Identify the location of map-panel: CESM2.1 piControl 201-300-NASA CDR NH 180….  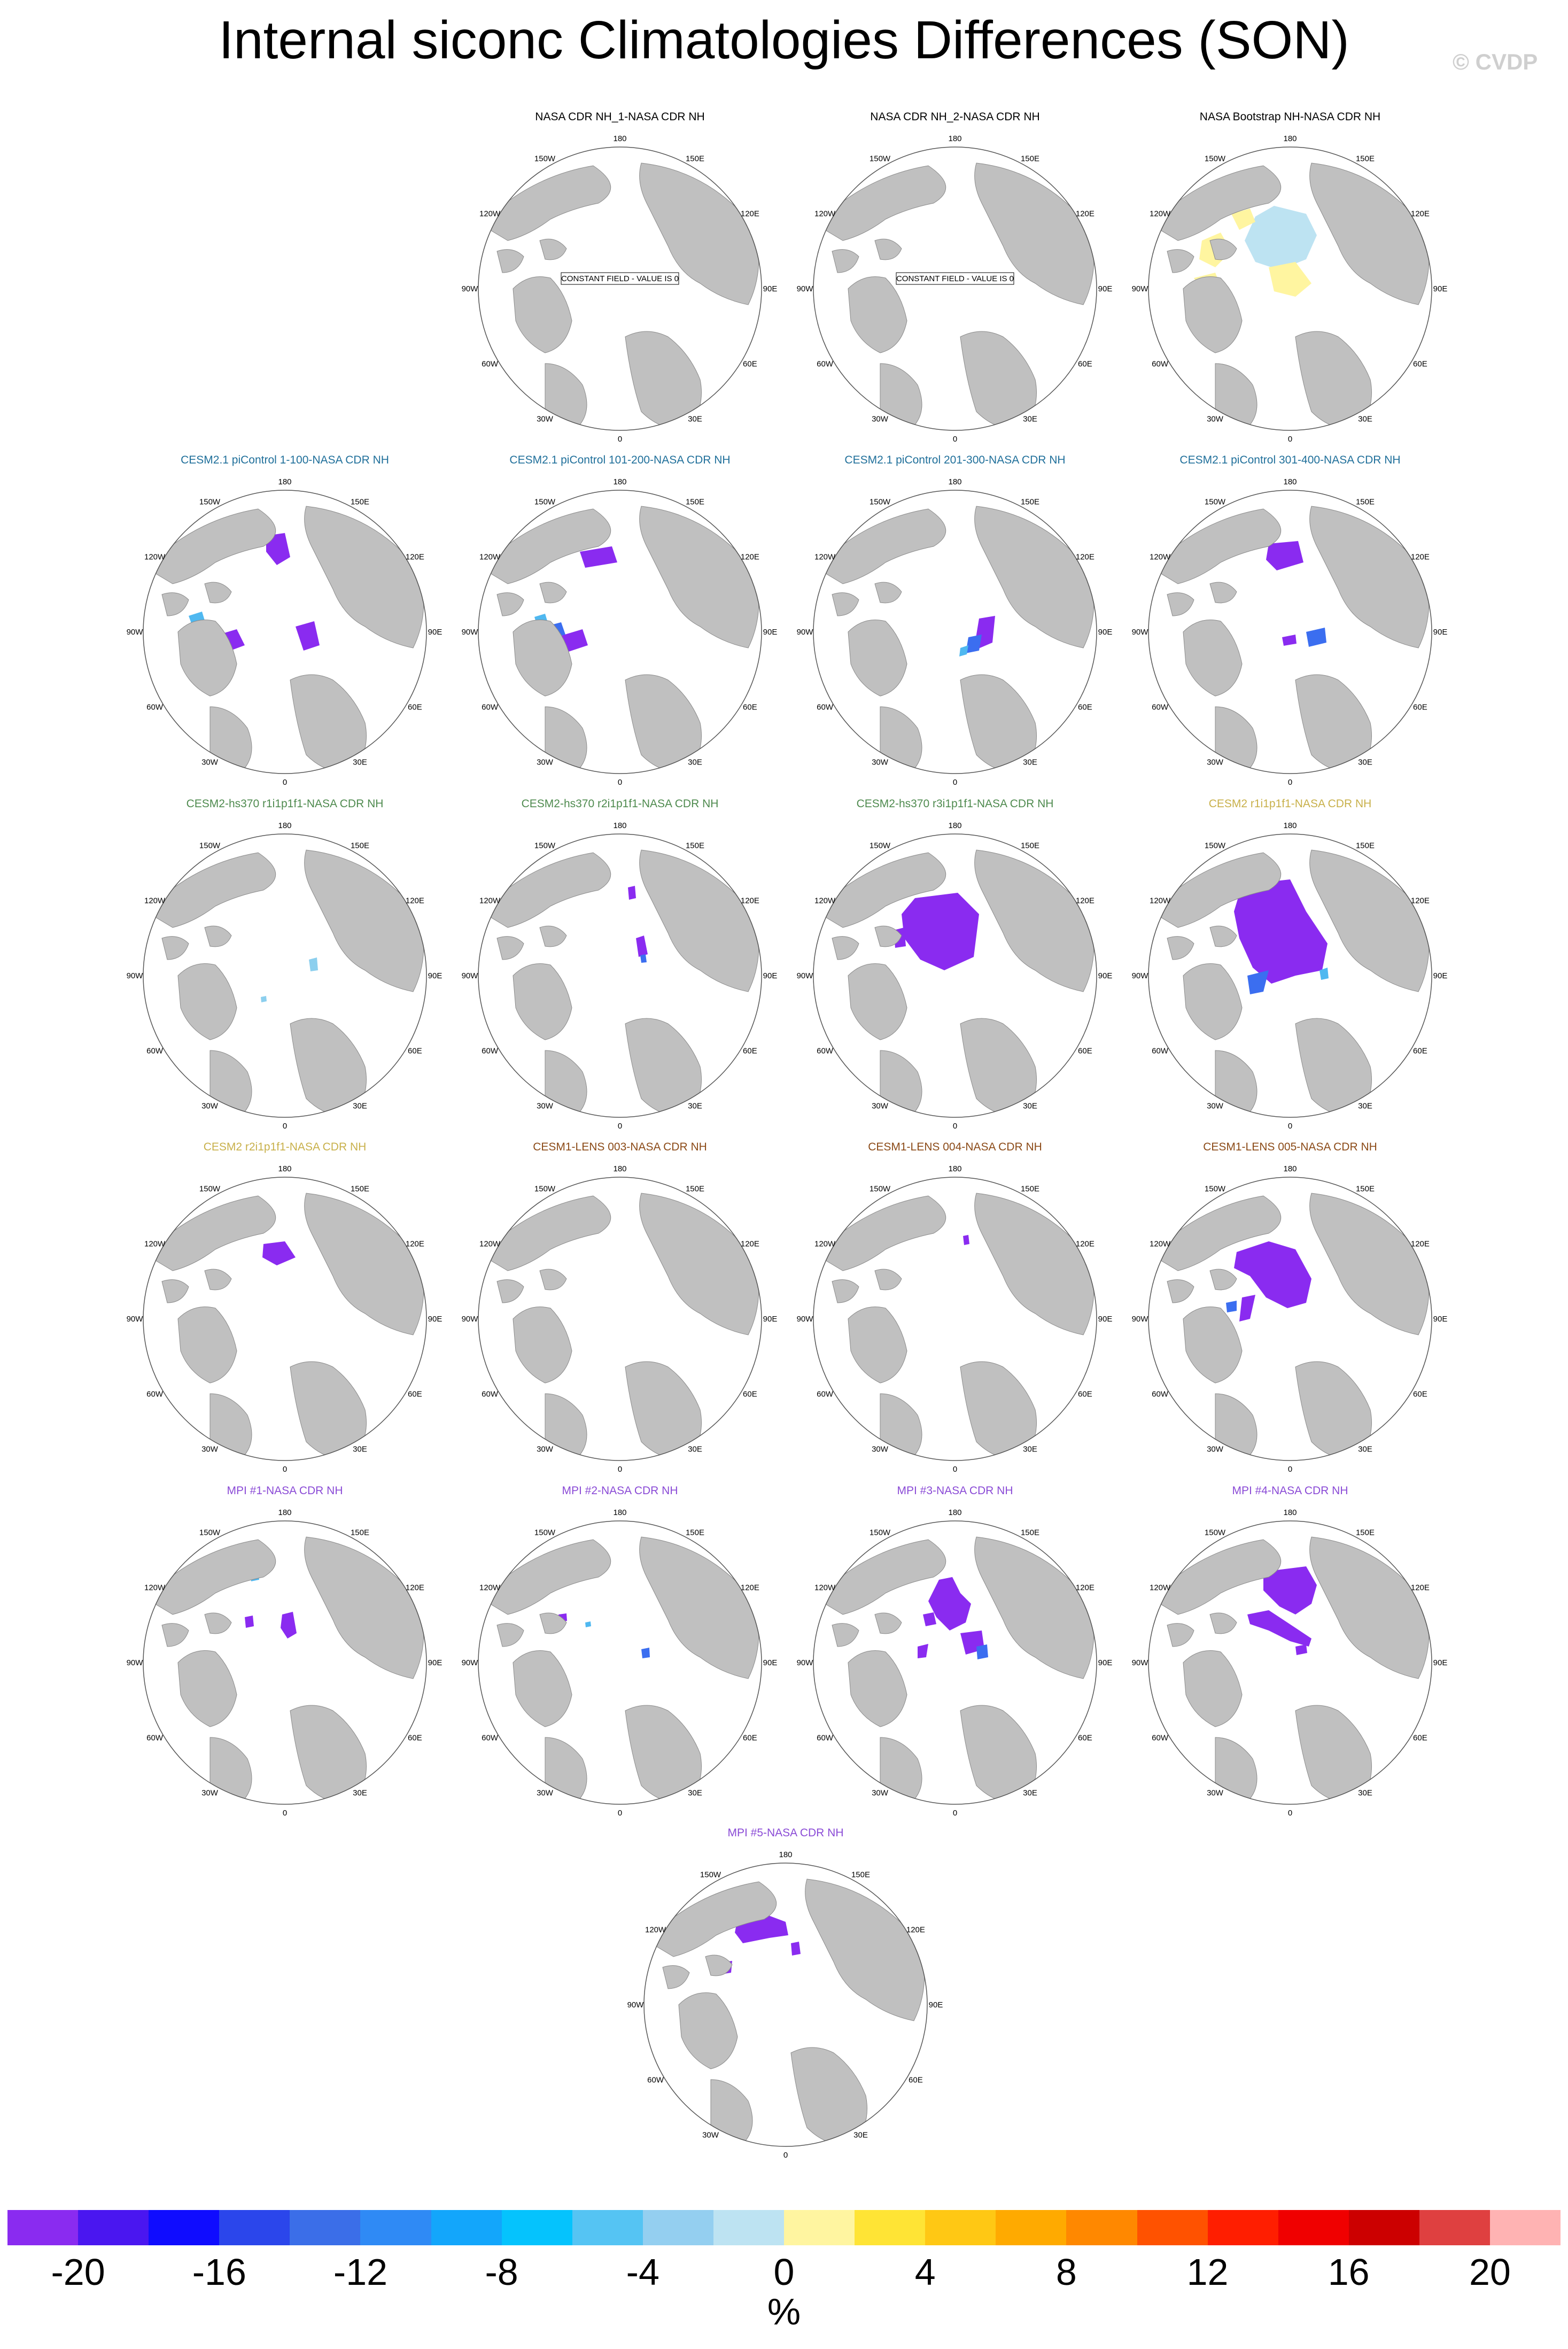
(955, 626).